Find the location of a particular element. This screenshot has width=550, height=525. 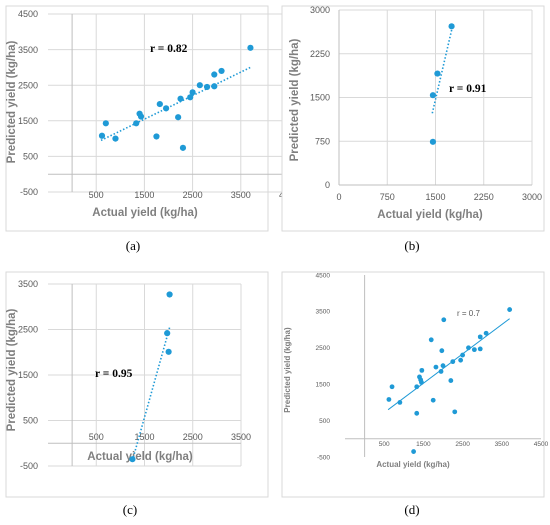

y-tick-label: 750 is located at coordinates (322, 141).